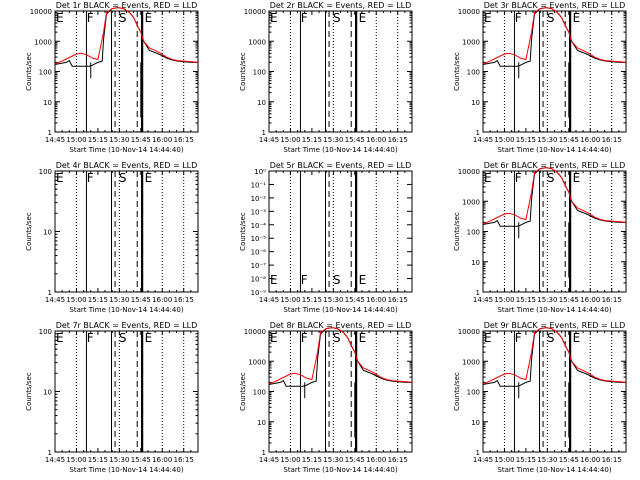 Image resolution: width=640 pixels, height=480 pixels. I want to click on panel-title: Det 8r BLACK = Events, RED = LLD, so click(341, 325).